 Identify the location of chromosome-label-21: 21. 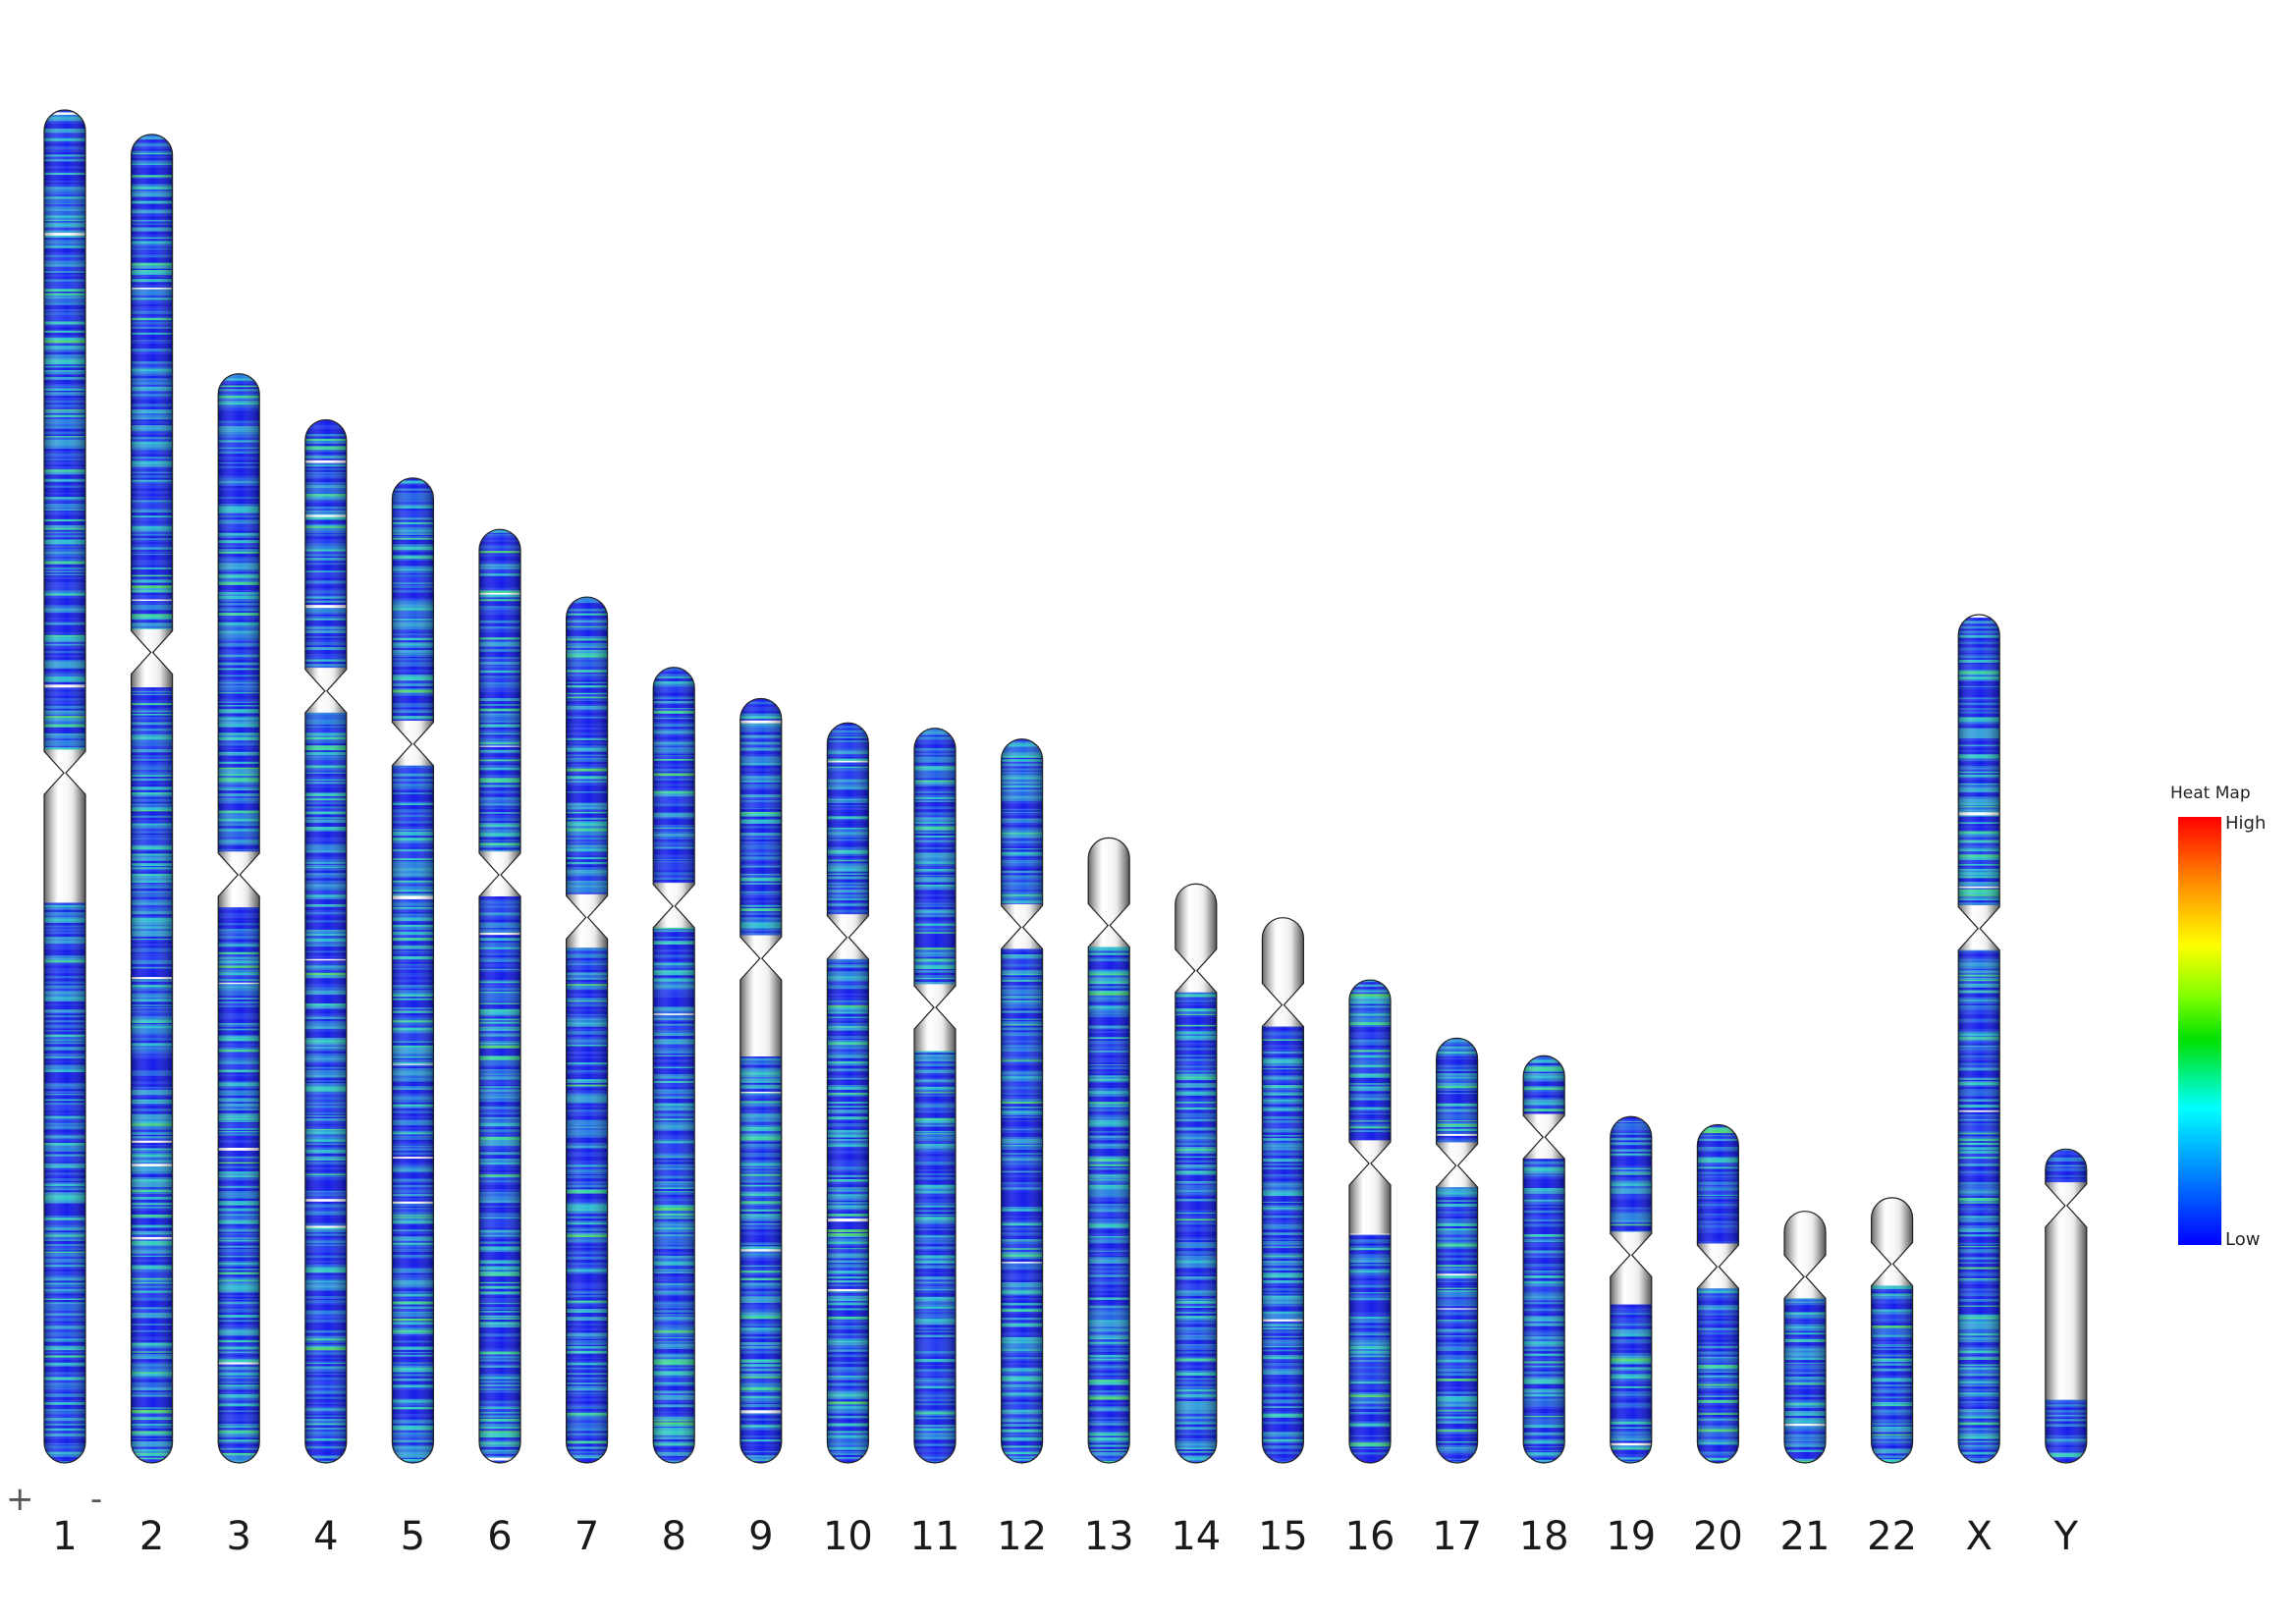
(1805, 1536).